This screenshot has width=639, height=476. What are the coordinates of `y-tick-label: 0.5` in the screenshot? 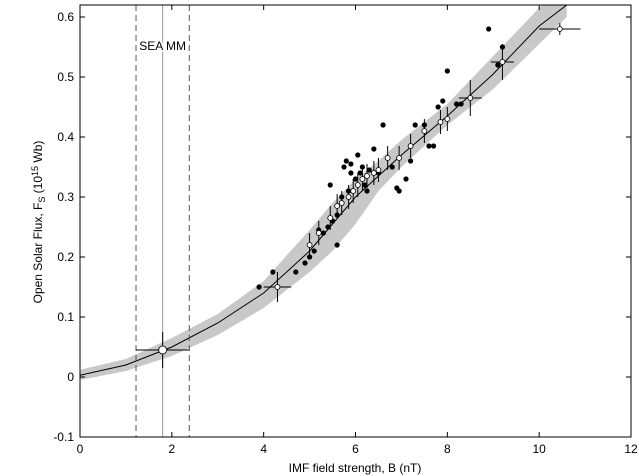 It's located at (65, 77).